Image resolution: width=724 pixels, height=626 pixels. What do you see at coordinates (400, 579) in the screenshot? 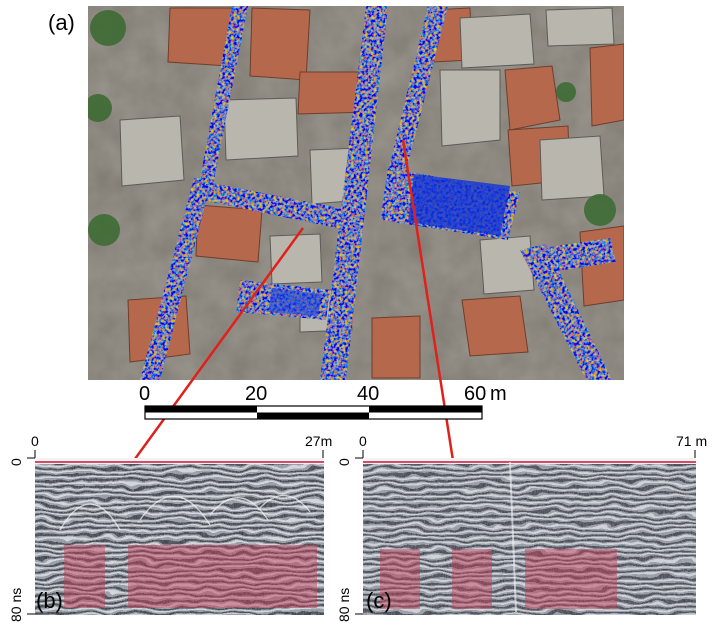
I see `anomaly-box-c1` at bounding box center [400, 579].